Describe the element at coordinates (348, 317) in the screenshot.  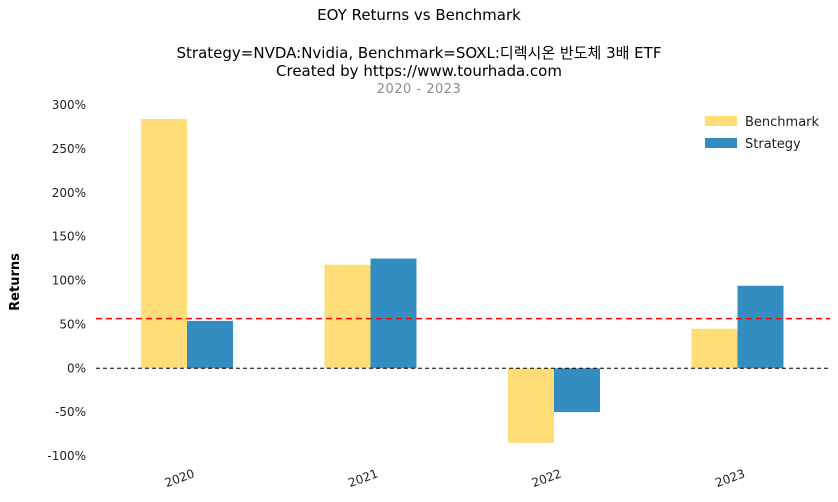
I see `bar-benchmark-2021` at that location.